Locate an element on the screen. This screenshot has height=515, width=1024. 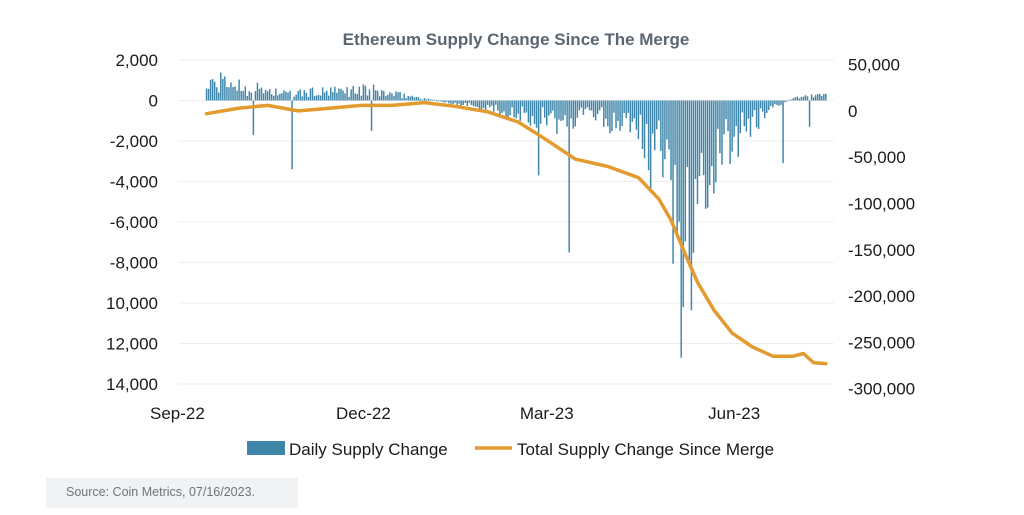
x-tick-label: Mar-23 is located at coordinates (547, 413).